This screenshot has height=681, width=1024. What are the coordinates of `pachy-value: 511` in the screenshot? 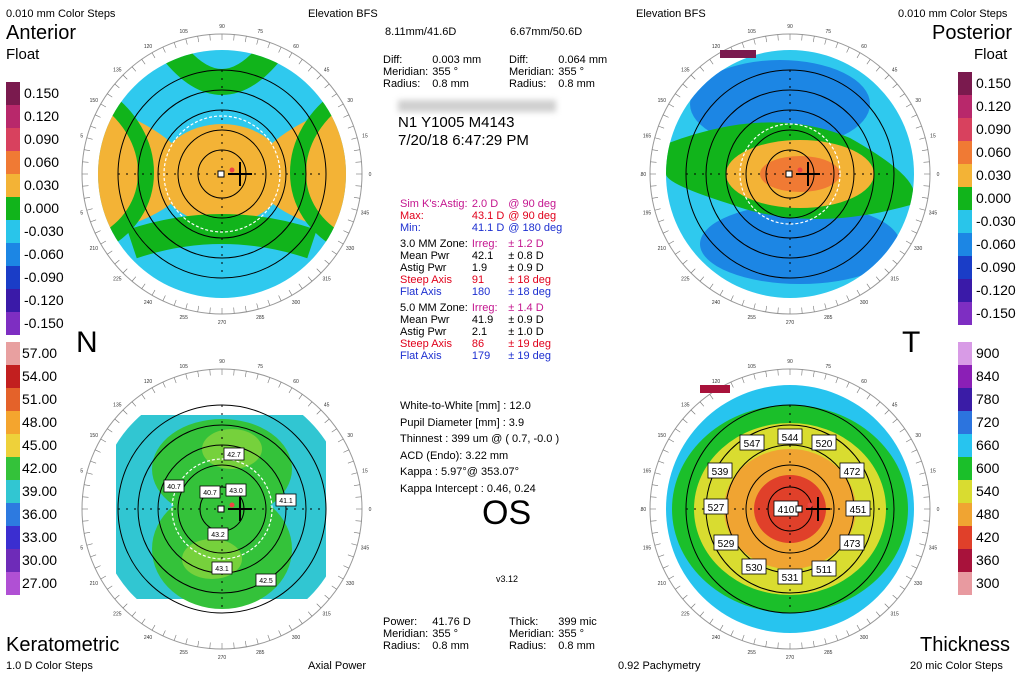 It's located at (824, 570).